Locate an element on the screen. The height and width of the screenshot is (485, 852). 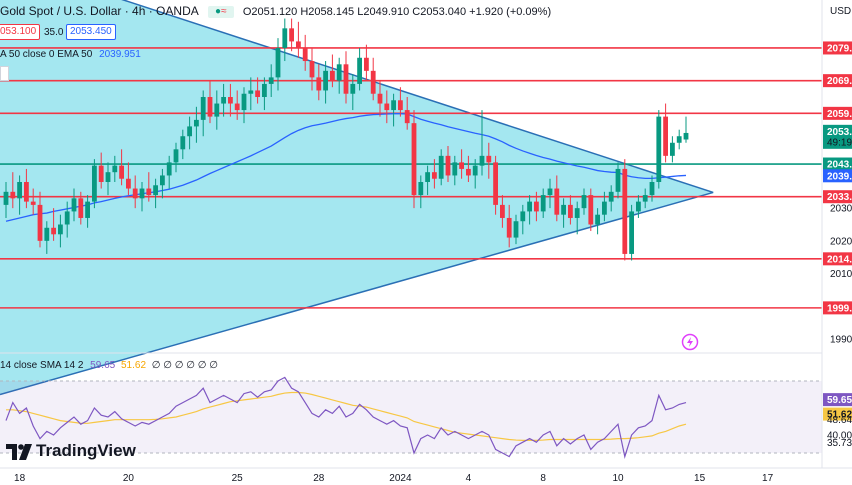
market-status-badge: ●≈ is located at coordinates (220, 12).